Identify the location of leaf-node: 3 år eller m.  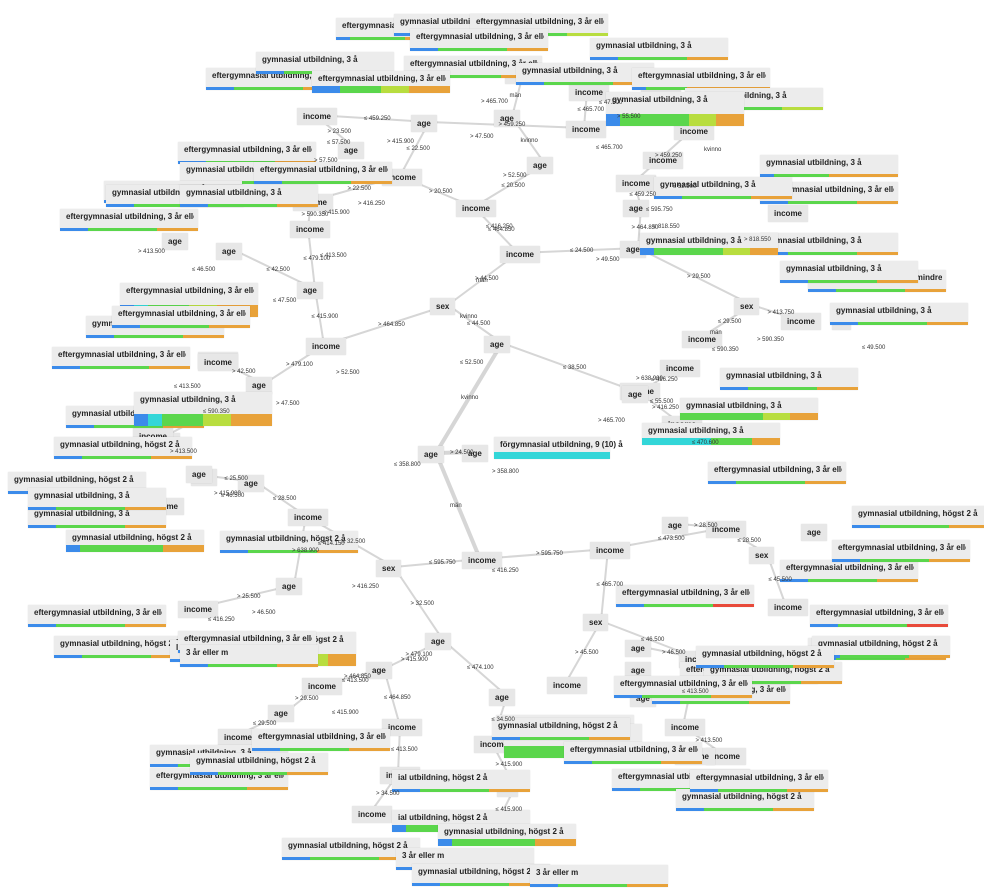
(599, 876).